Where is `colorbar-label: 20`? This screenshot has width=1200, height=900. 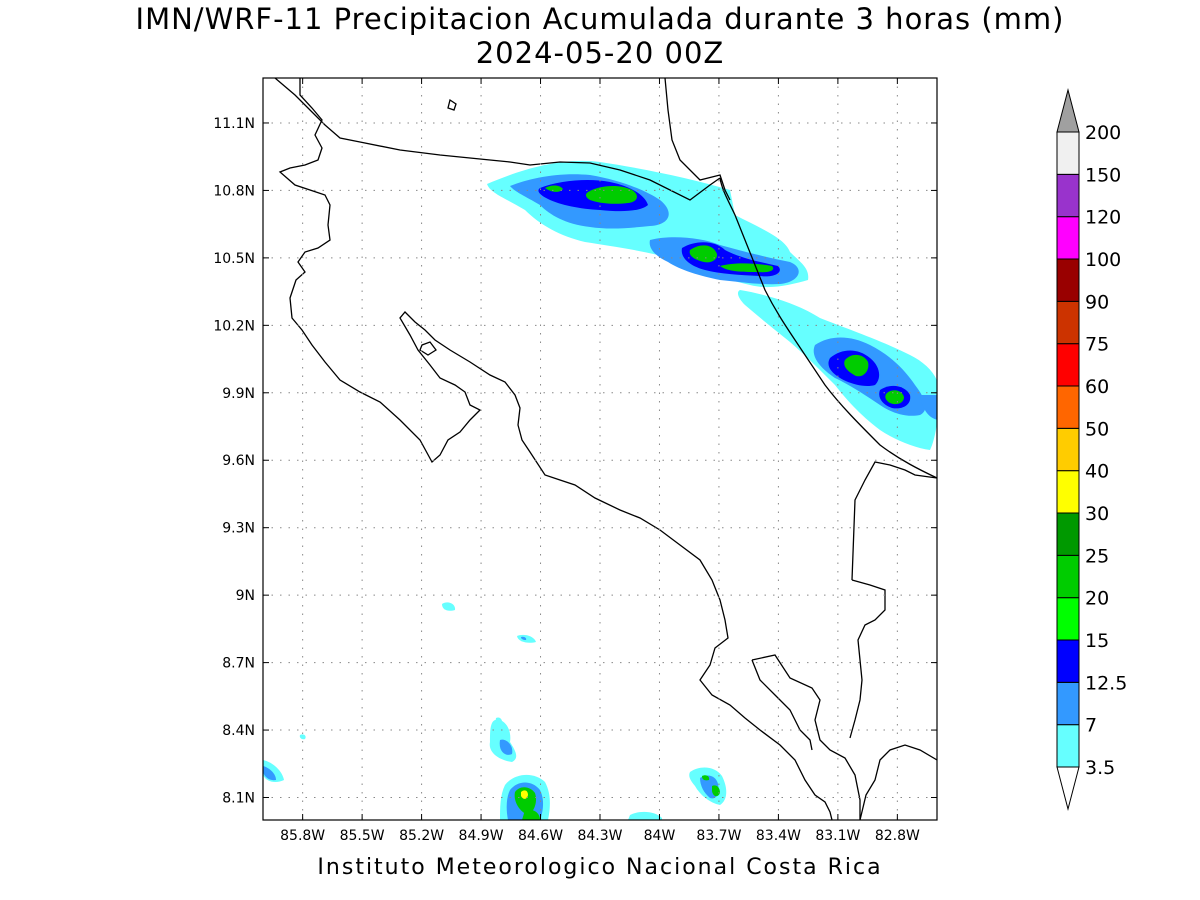
colorbar-label: 20 is located at coordinates (1097, 599).